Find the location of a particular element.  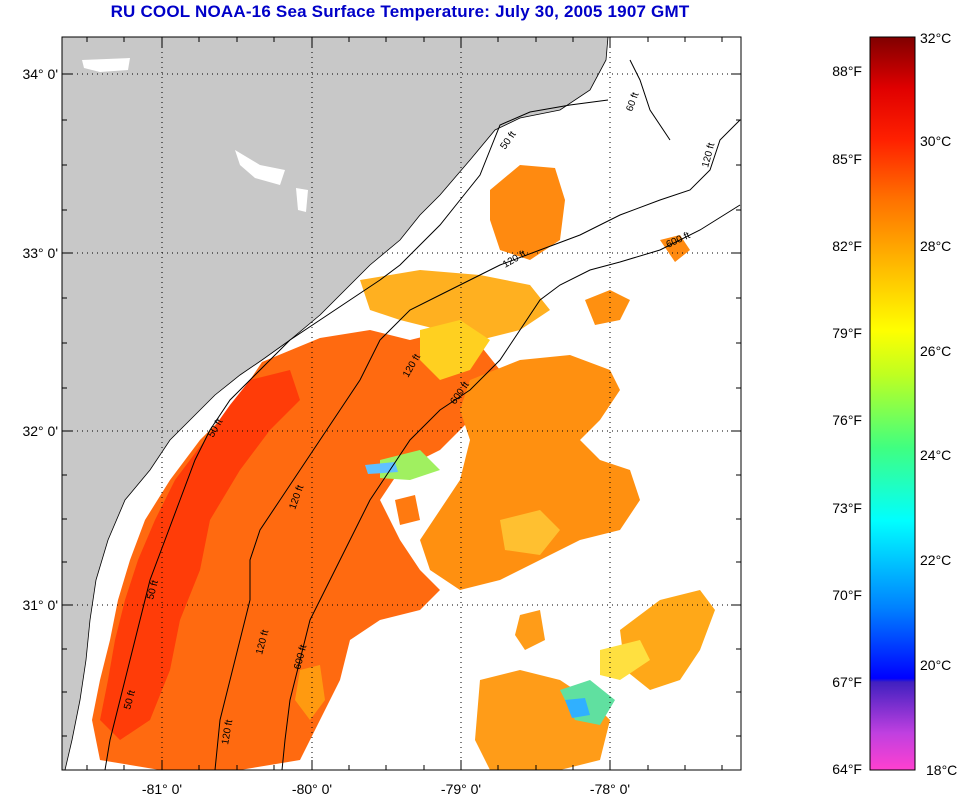

cb-c-label: 20°C is located at coordinates (935, 665).